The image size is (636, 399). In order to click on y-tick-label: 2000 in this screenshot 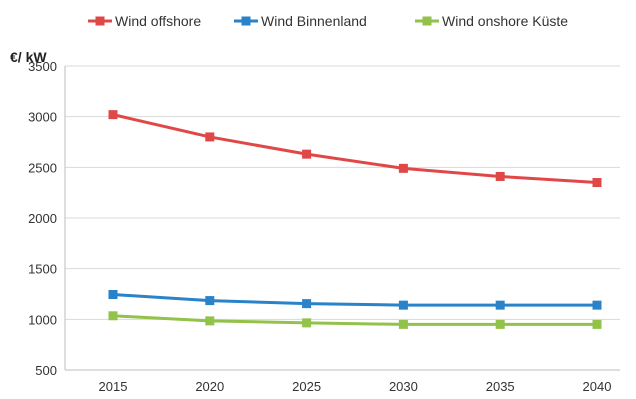, I will do `click(42, 218)`.